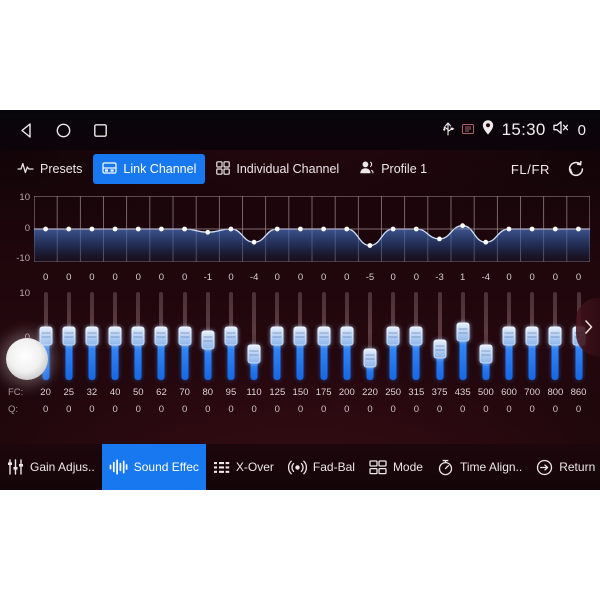 This screenshot has width=600, height=600. Describe the element at coordinates (578, 392) in the screenshot. I see `fc-value: 860` at that location.